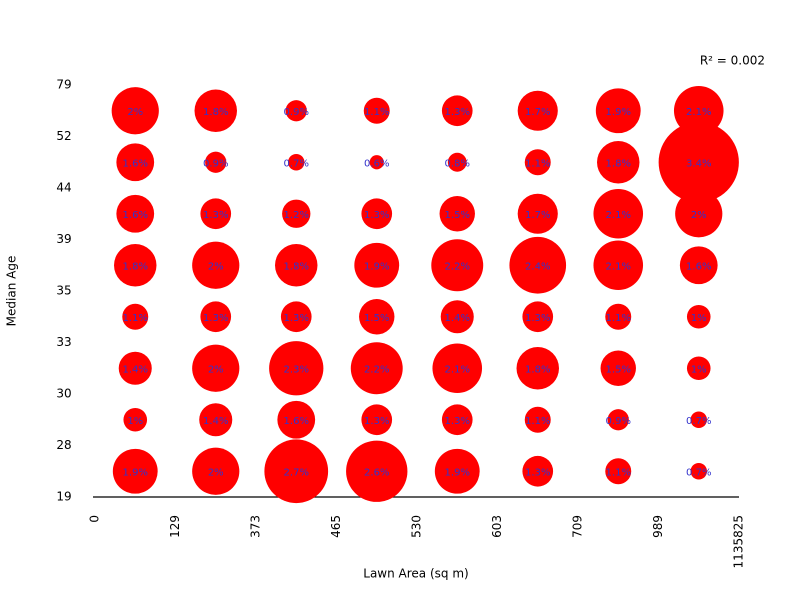 The height and width of the screenshot is (600, 800). What do you see at coordinates (12, 291) in the screenshot?
I see `y-axis-label: Median Age` at bounding box center [12, 291].